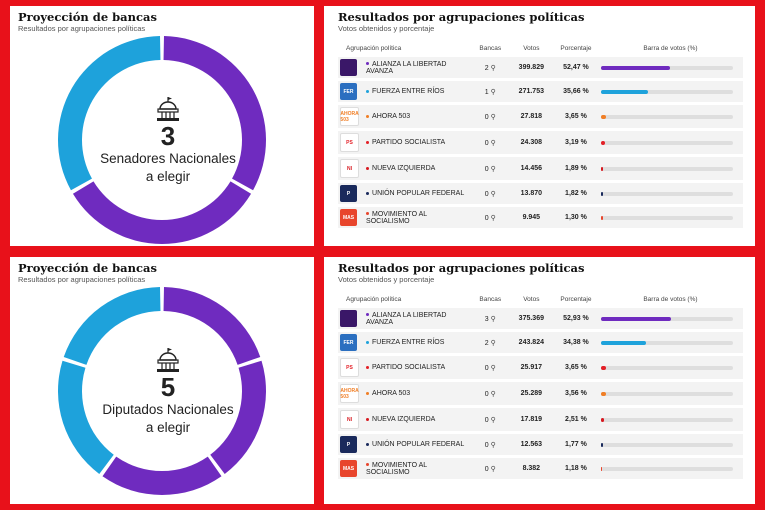 This screenshot has width=765, height=510. What do you see at coordinates (576, 444) in the screenshot?
I see `percentage-value: 1,77 %` at bounding box center [576, 444].